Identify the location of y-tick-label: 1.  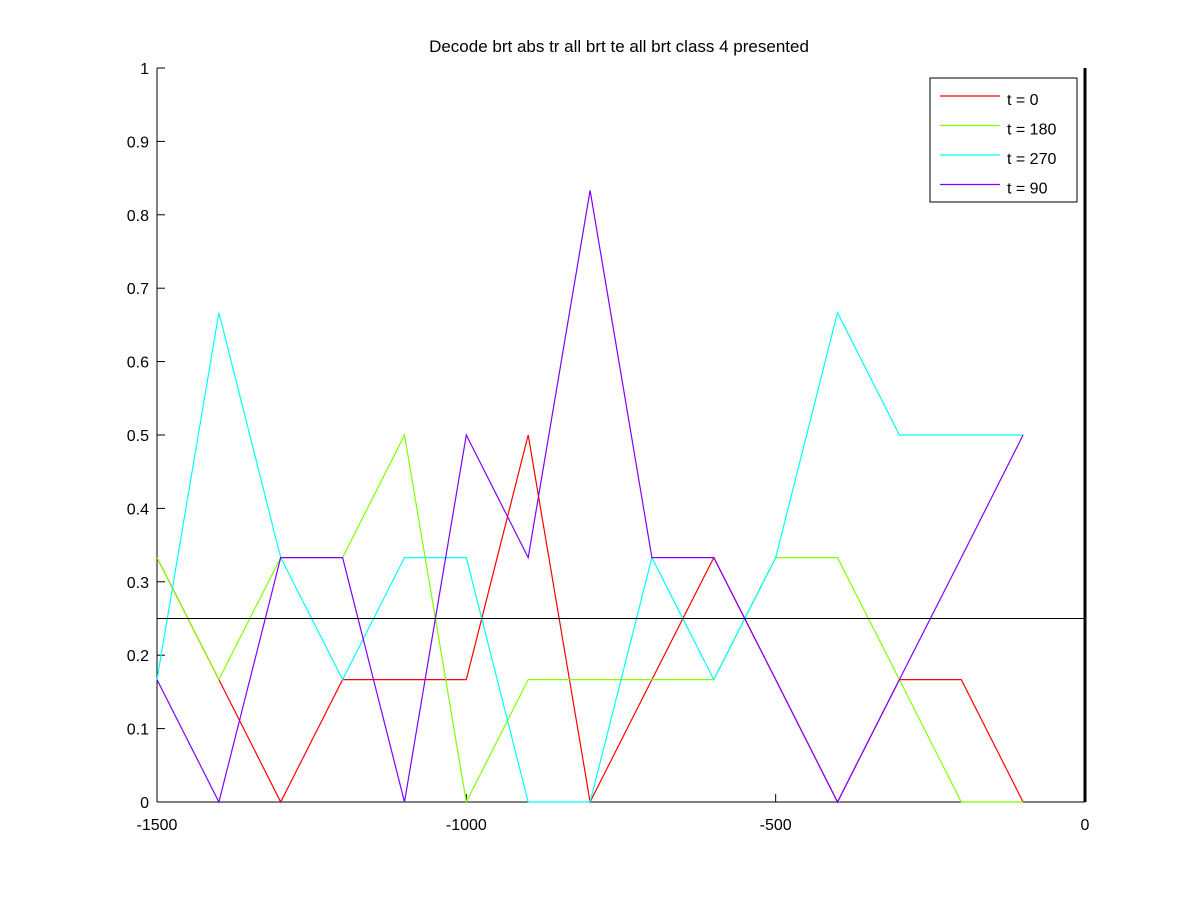
(144, 69).